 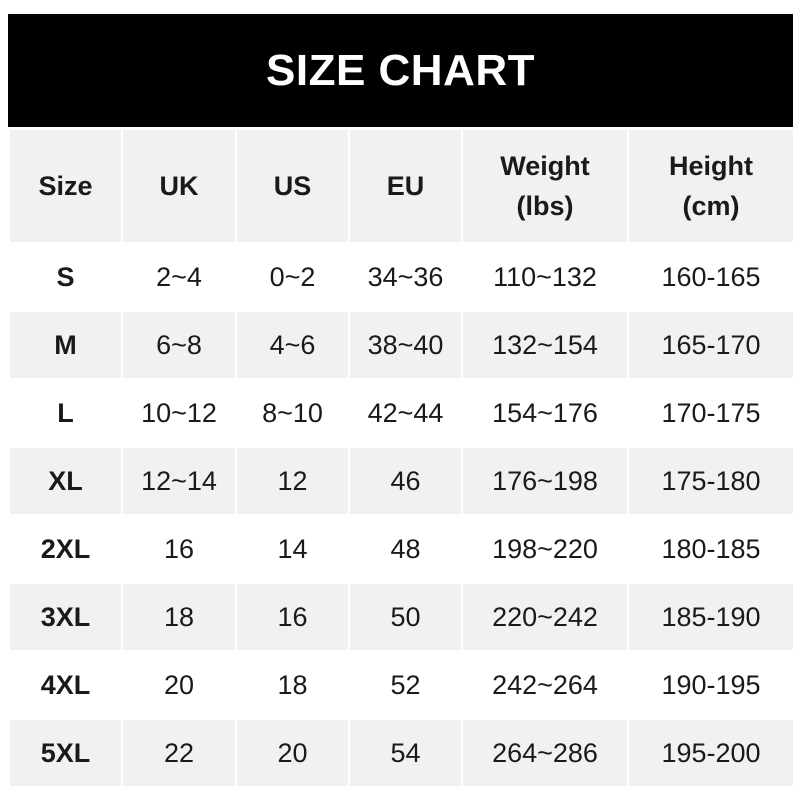 What do you see at coordinates (400, 70) in the screenshot?
I see `size-chart-title: SIZE CHART` at bounding box center [400, 70].